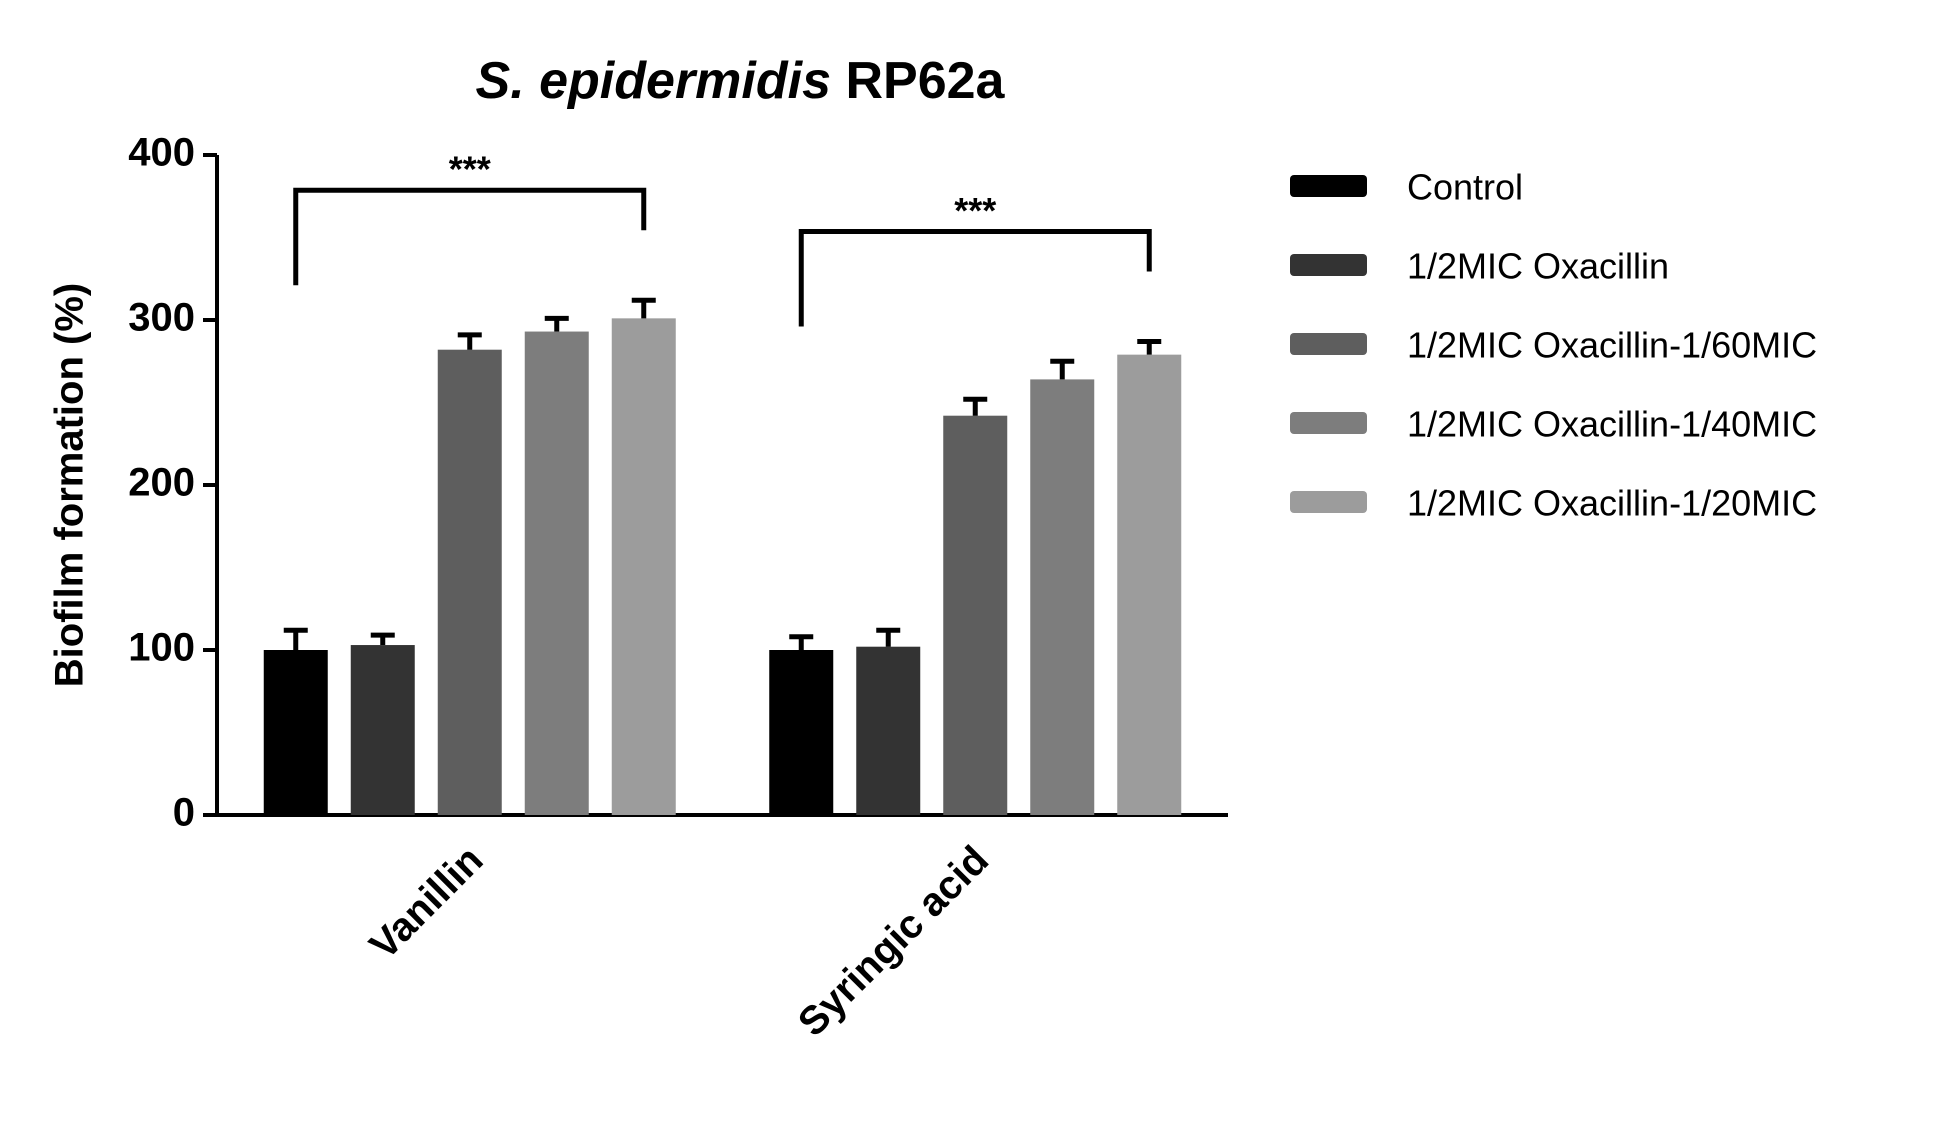 The image size is (1934, 1122). Describe the element at coordinates (161, 648) in the screenshot. I see `y-tick-label: 100` at that location.